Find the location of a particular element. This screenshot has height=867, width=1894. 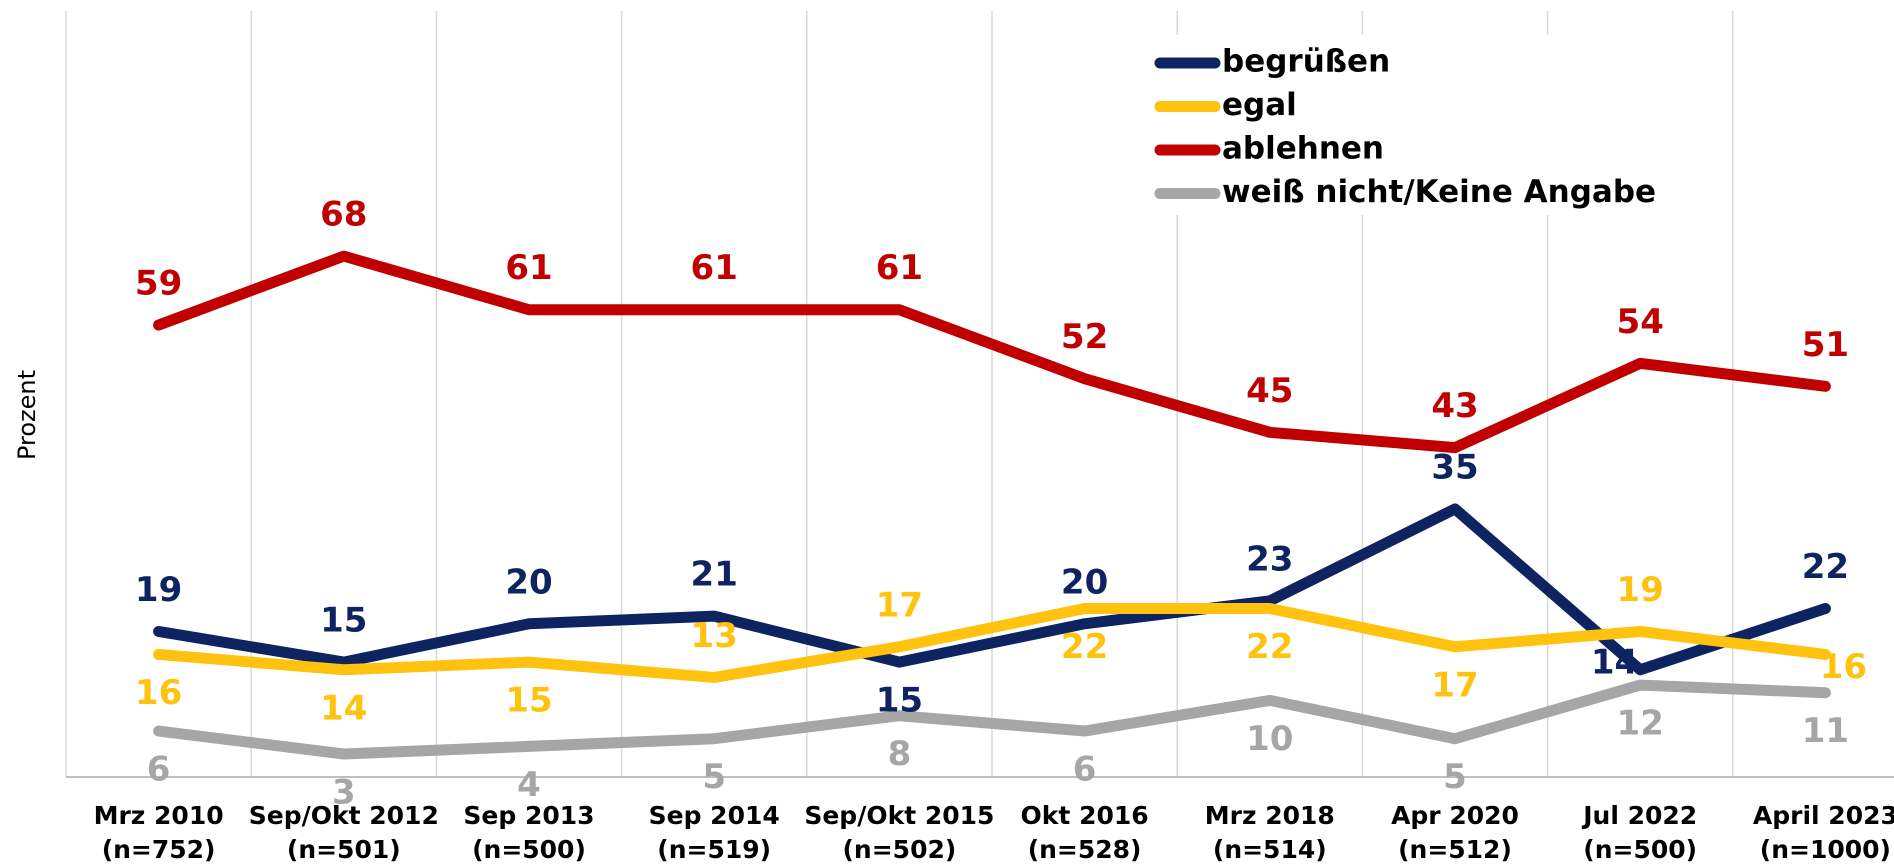

x-tick-label: (n=502) is located at coordinates (900, 849).